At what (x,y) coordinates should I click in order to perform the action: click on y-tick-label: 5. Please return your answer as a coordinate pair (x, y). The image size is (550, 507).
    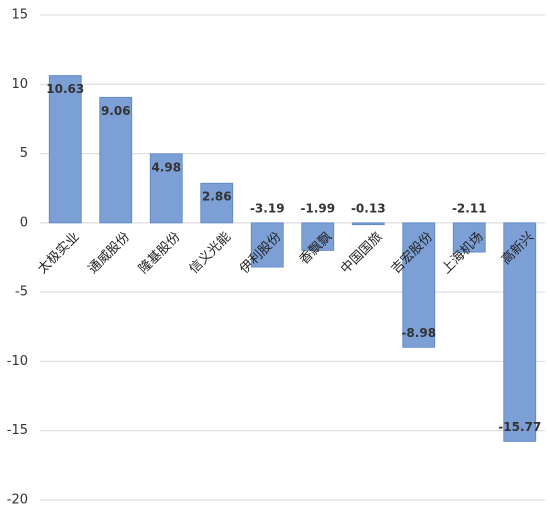
    Looking at the image, I should click on (24, 153).